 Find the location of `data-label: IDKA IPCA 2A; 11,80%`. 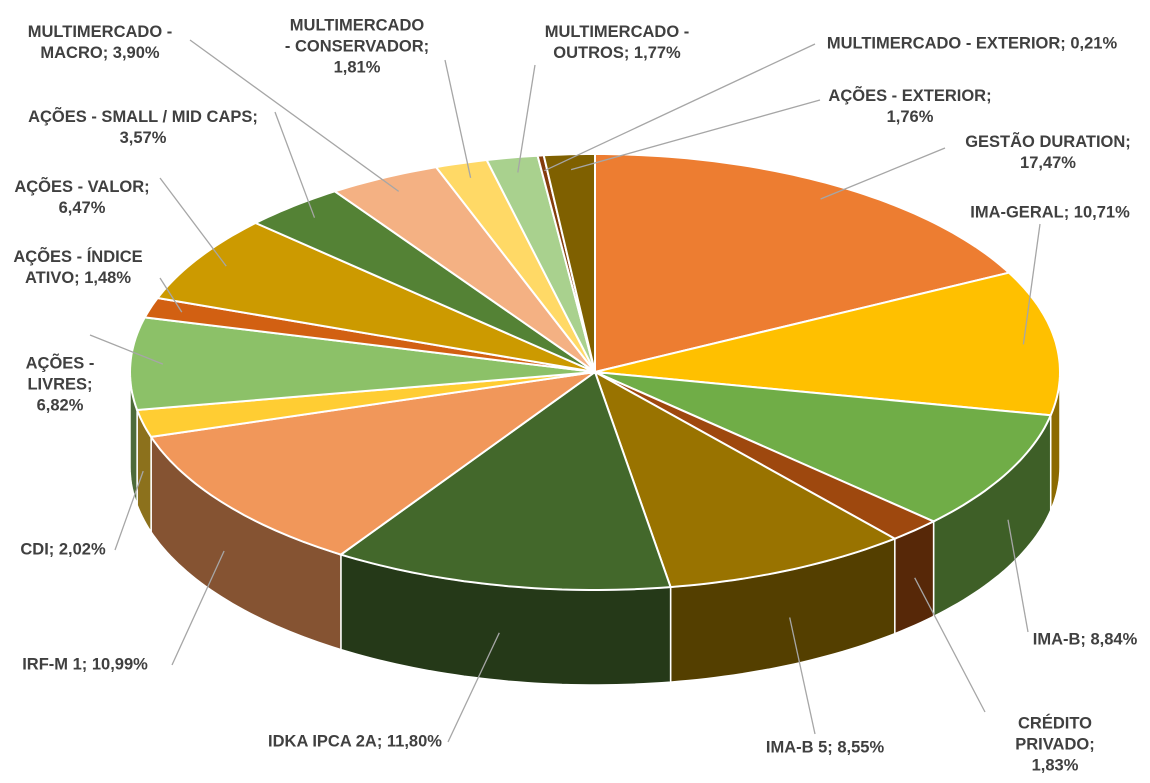

data-label: IDKA IPCA 2A; 11,80% is located at coordinates (355, 741).